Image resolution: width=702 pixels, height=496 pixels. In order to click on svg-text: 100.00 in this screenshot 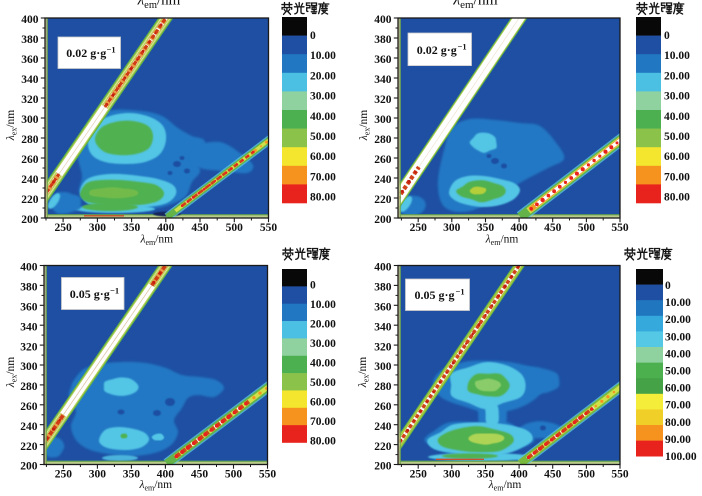, I will do `click(681, 457)`.